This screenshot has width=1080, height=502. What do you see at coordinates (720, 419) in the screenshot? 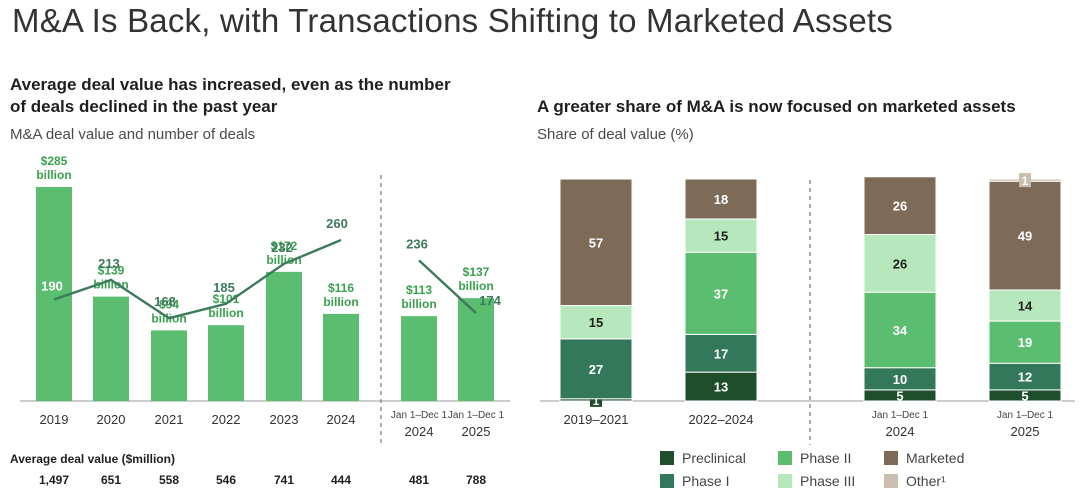
I see `x-tick-label: 2022–2024` at bounding box center [720, 419].